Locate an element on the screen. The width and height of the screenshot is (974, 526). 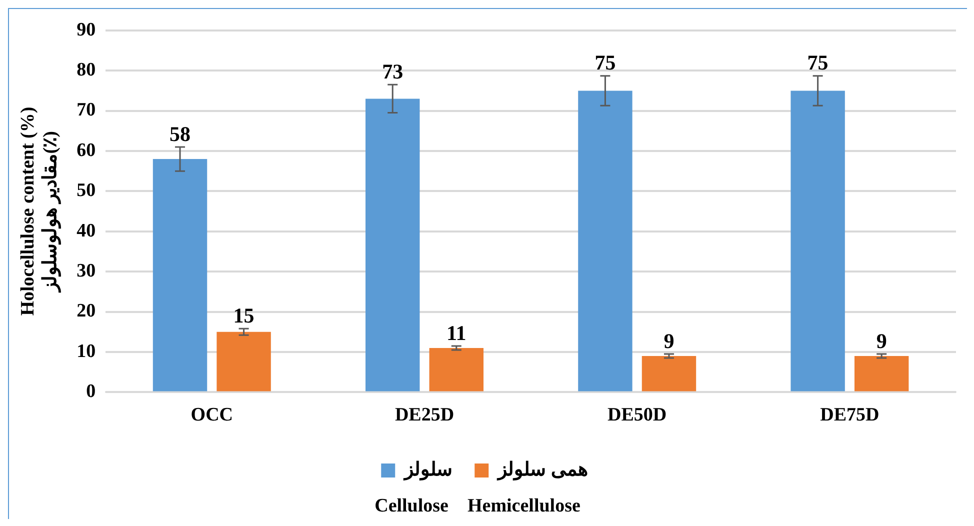
y-tick-label: 40 is located at coordinates (86, 231).